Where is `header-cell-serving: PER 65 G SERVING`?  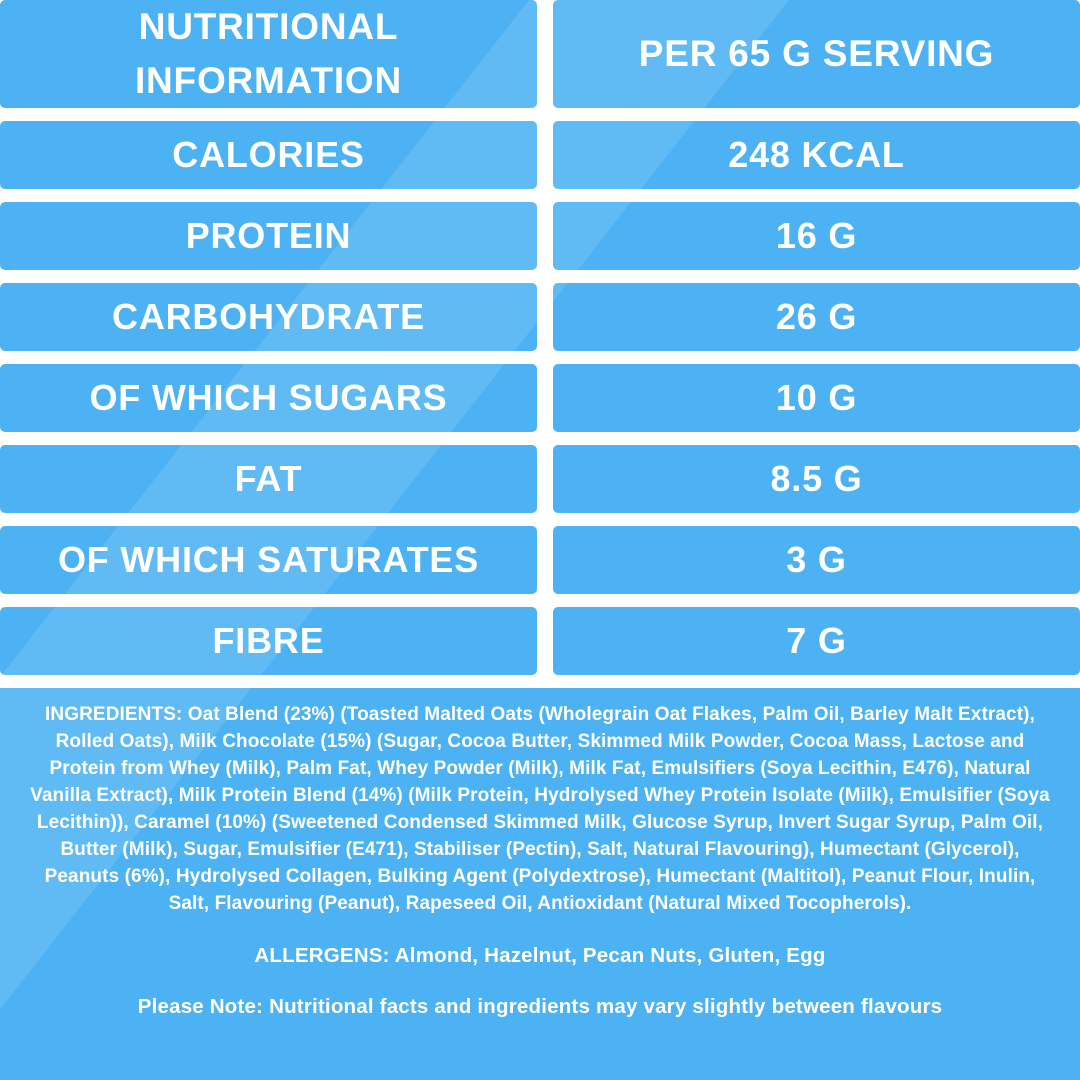 header-cell-serving: PER 65 G SERVING is located at coordinates (816, 54).